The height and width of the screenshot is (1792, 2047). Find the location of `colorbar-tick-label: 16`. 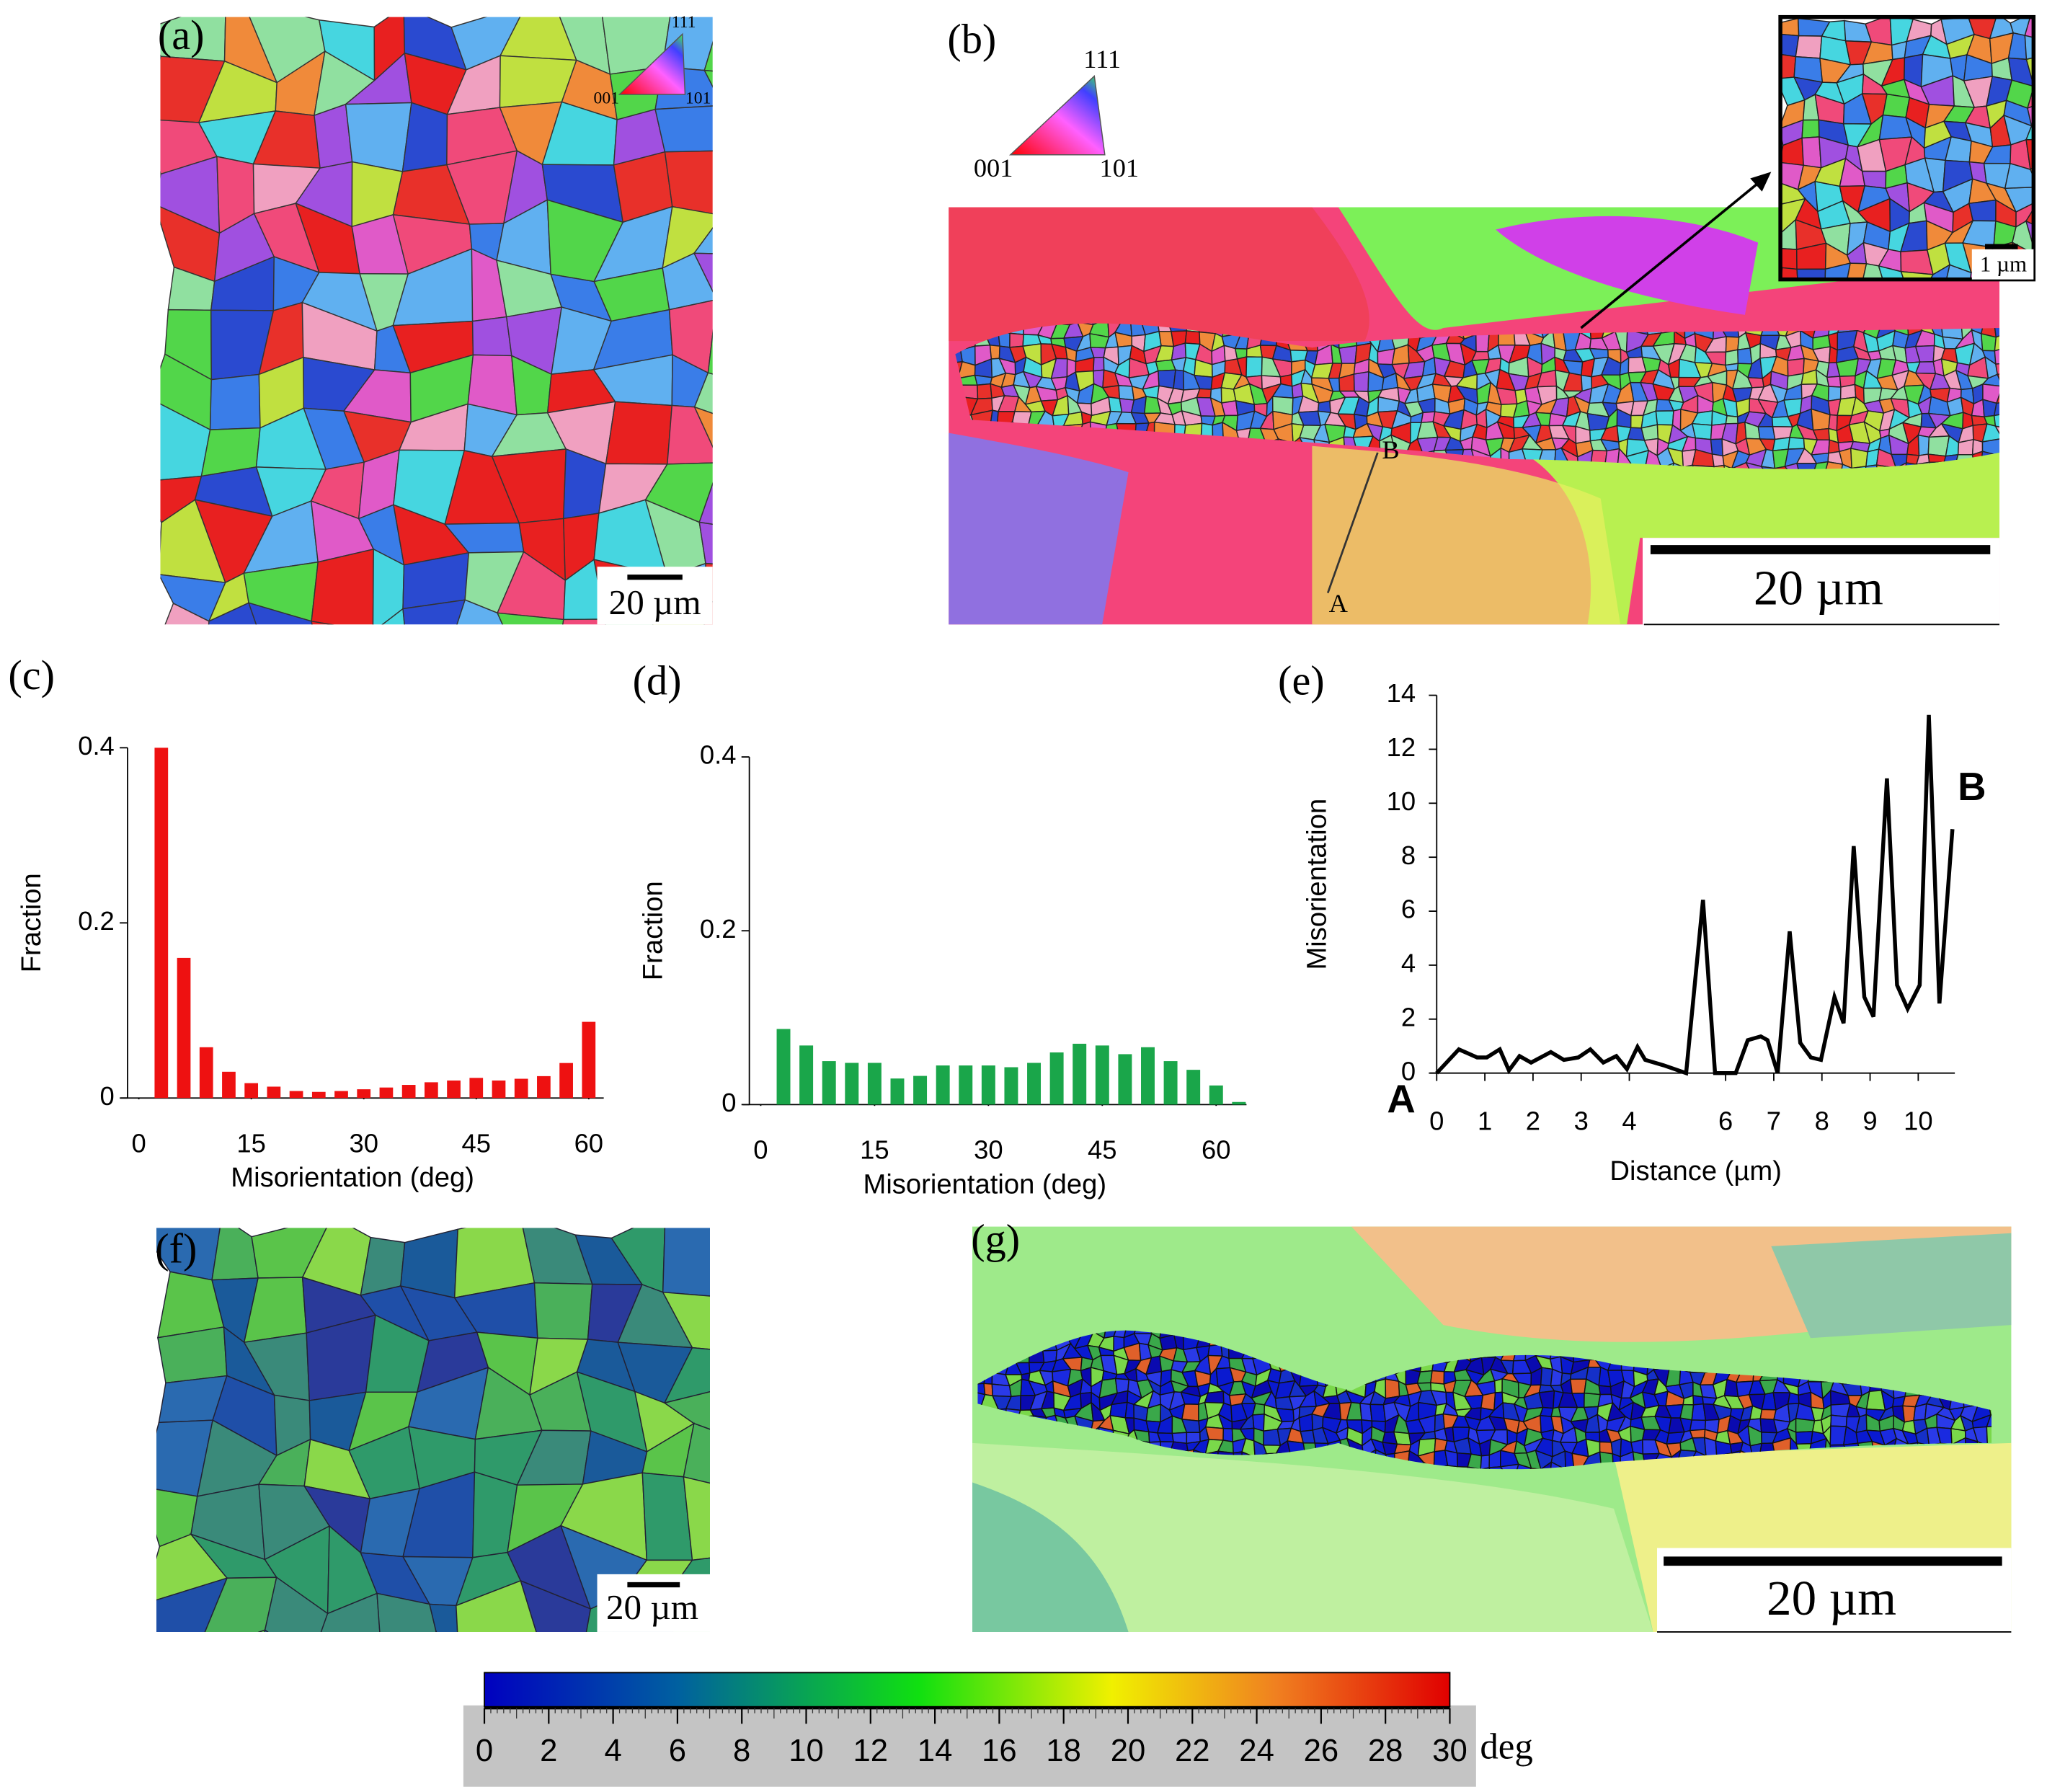

colorbar-tick-label: 16 is located at coordinates (999, 1751).